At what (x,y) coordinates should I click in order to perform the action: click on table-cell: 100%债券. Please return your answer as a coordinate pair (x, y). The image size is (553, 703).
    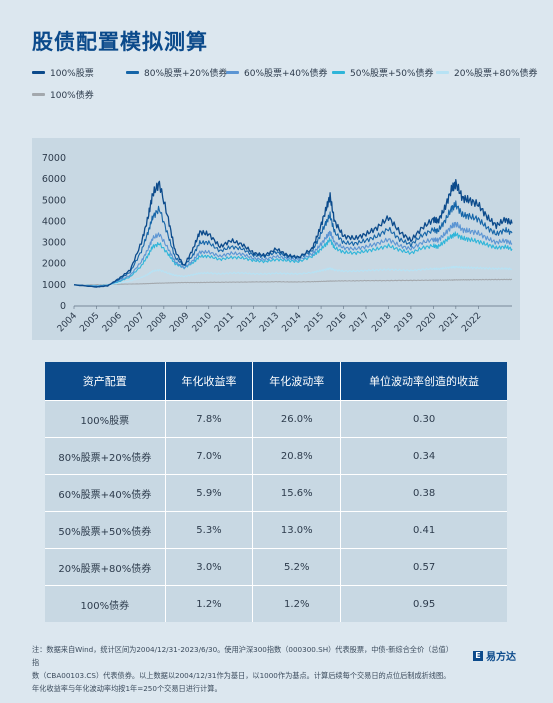
    Looking at the image, I should click on (105, 603).